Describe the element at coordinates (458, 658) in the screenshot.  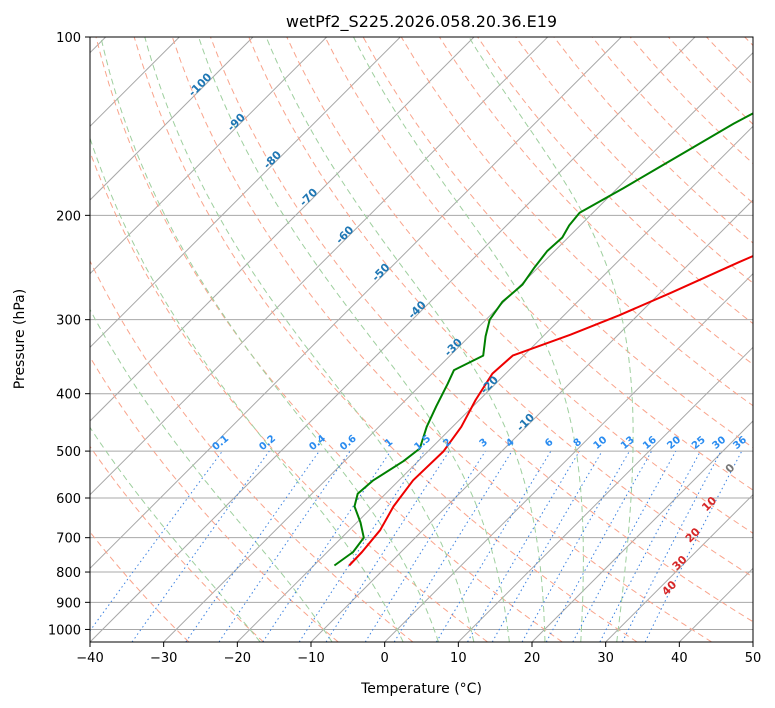
I see `x-tick-label: 10` at that location.